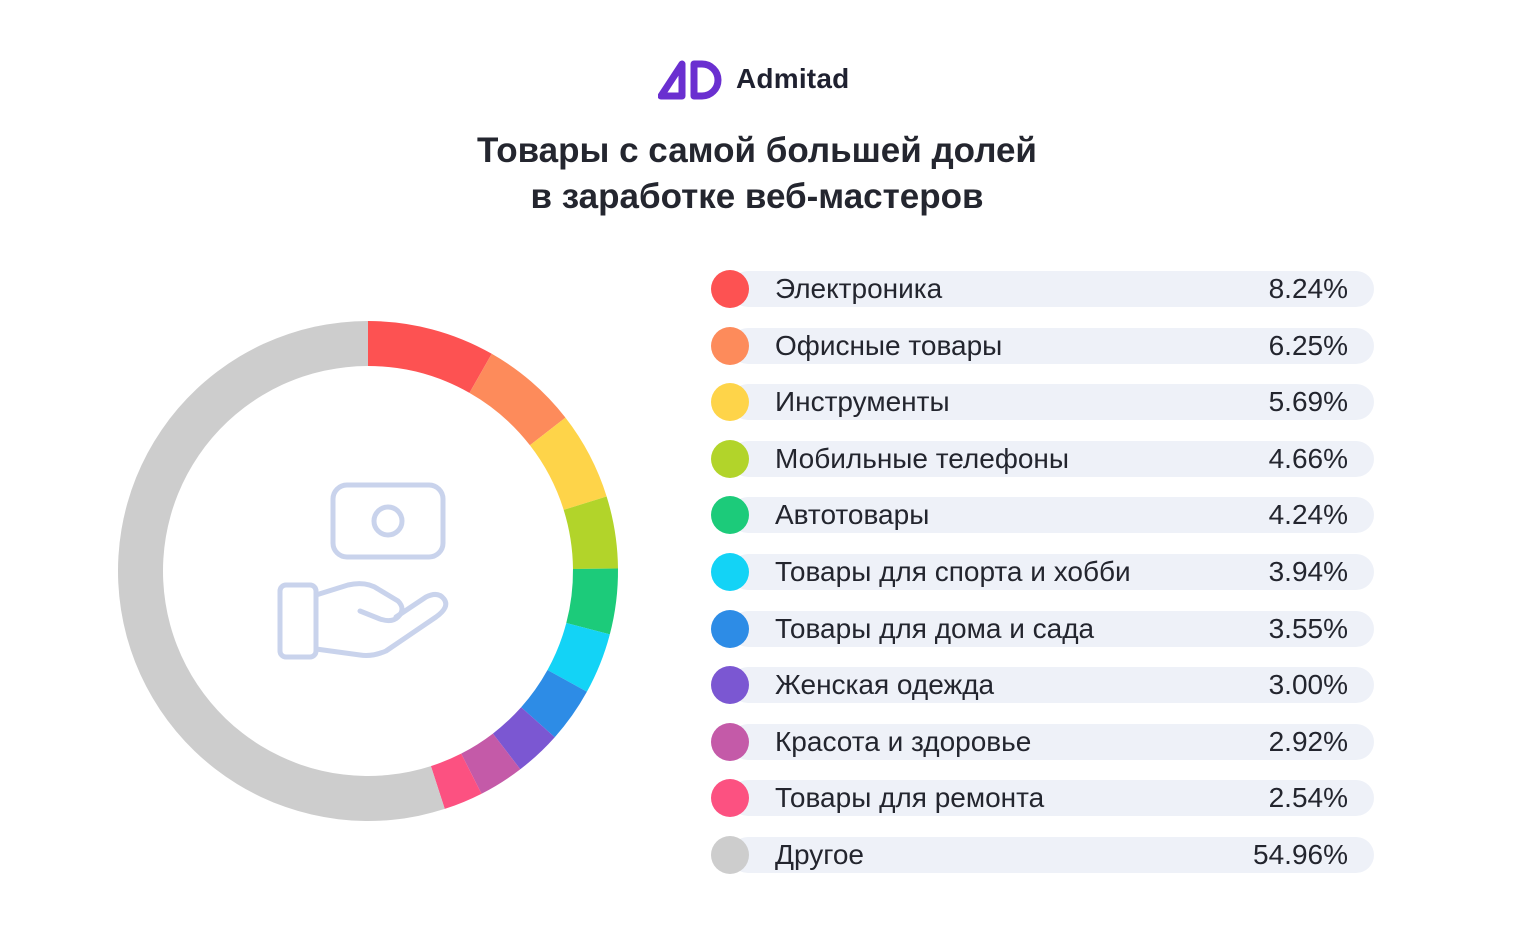  Describe the element at coordinates (1308, 288) in the screenshot. I see `legend-value: 8.24%` at that location.